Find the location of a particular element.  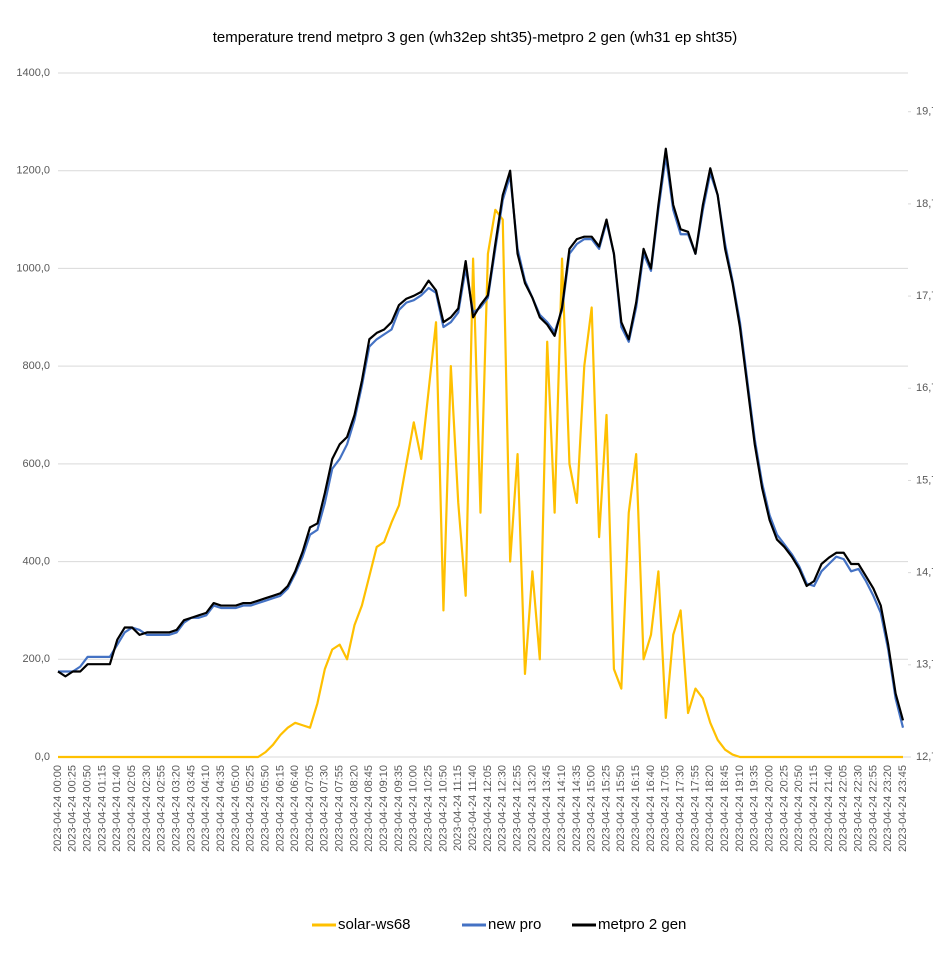

x-tick-label: 2023-04-24 22:05 is located at coordinates (844, 808).